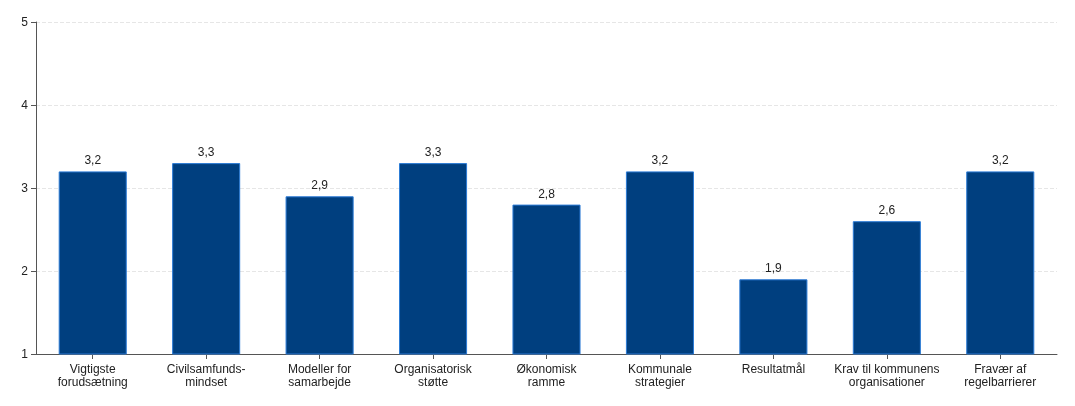 This screenshot has height=406, width=1075. I want to click on x-tick-label: Organisatorisk støtte, so click(433, 375).